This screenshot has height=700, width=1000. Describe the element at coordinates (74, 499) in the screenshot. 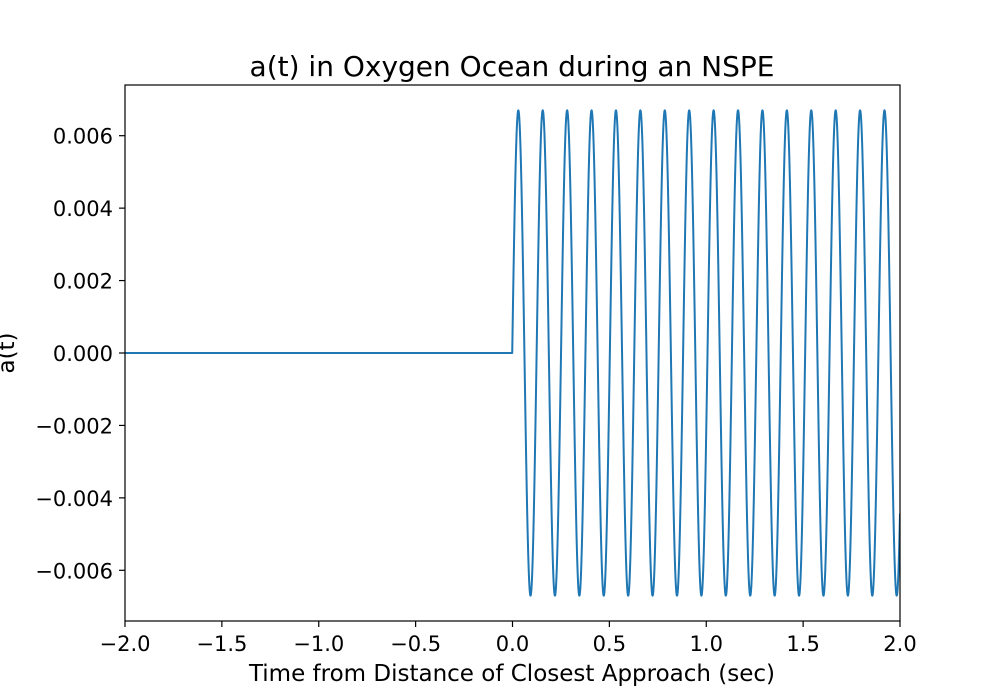

I see `y-tick-label: −0.004` at that location.